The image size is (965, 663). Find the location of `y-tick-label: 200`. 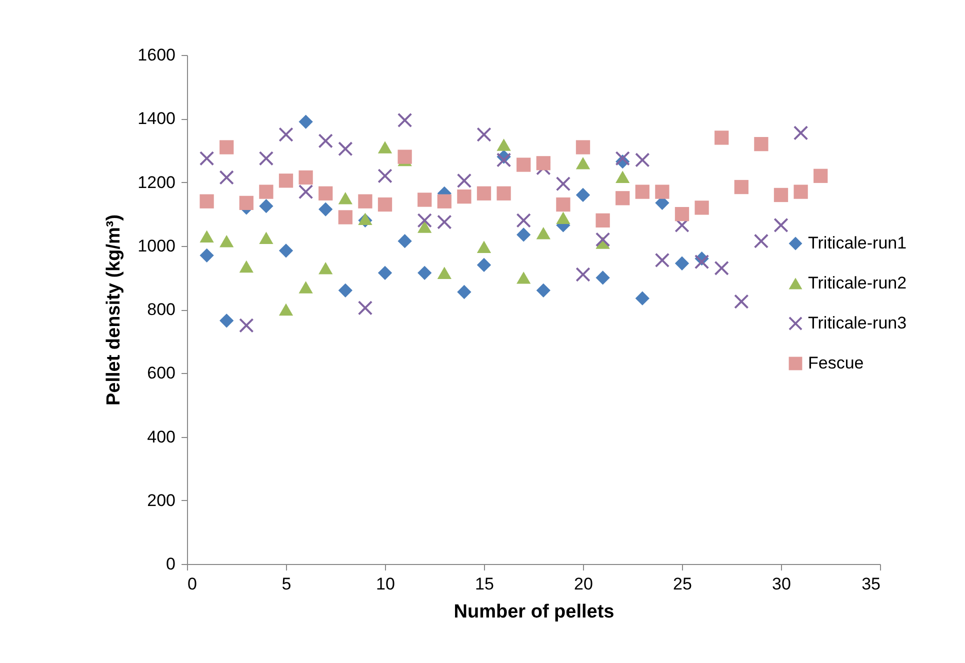

y-tick-label: 200 is located at coordinates (161, 500).